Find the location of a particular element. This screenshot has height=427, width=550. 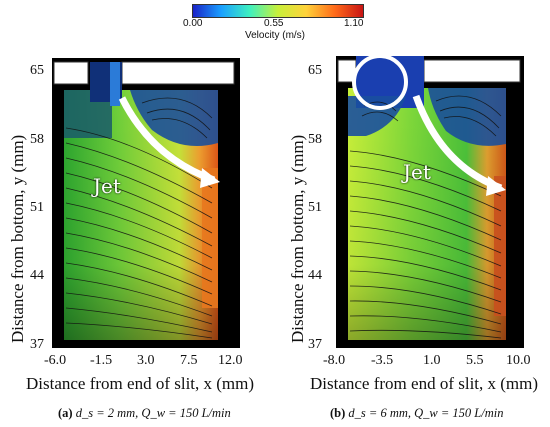

colorbar is located at coordinates (278, 11).